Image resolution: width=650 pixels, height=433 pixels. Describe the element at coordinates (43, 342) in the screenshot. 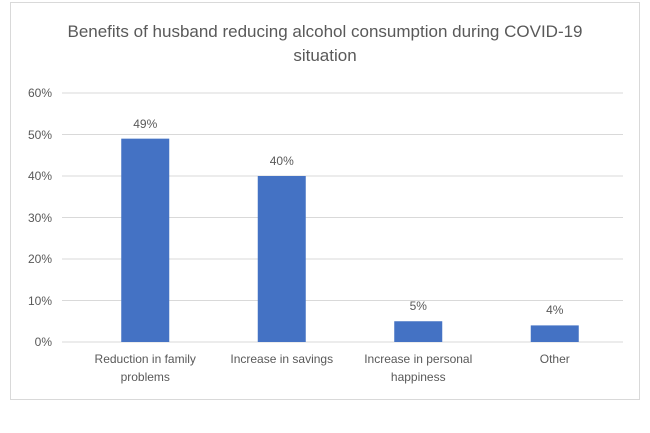

I see `y-tick-label: 0%` at that location.